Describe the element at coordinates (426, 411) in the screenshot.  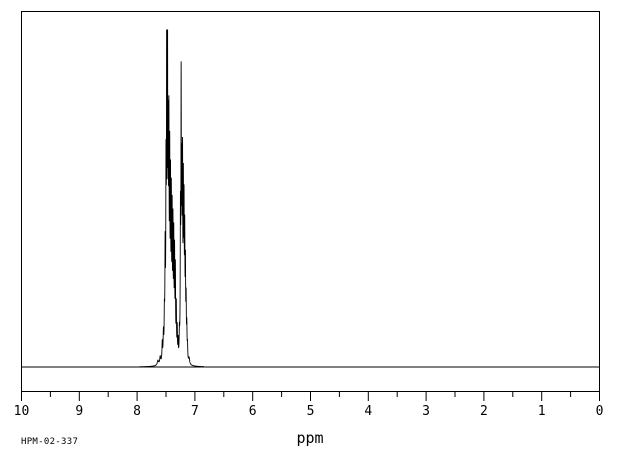
I see `x-axis-tick-label: 3` at that location.